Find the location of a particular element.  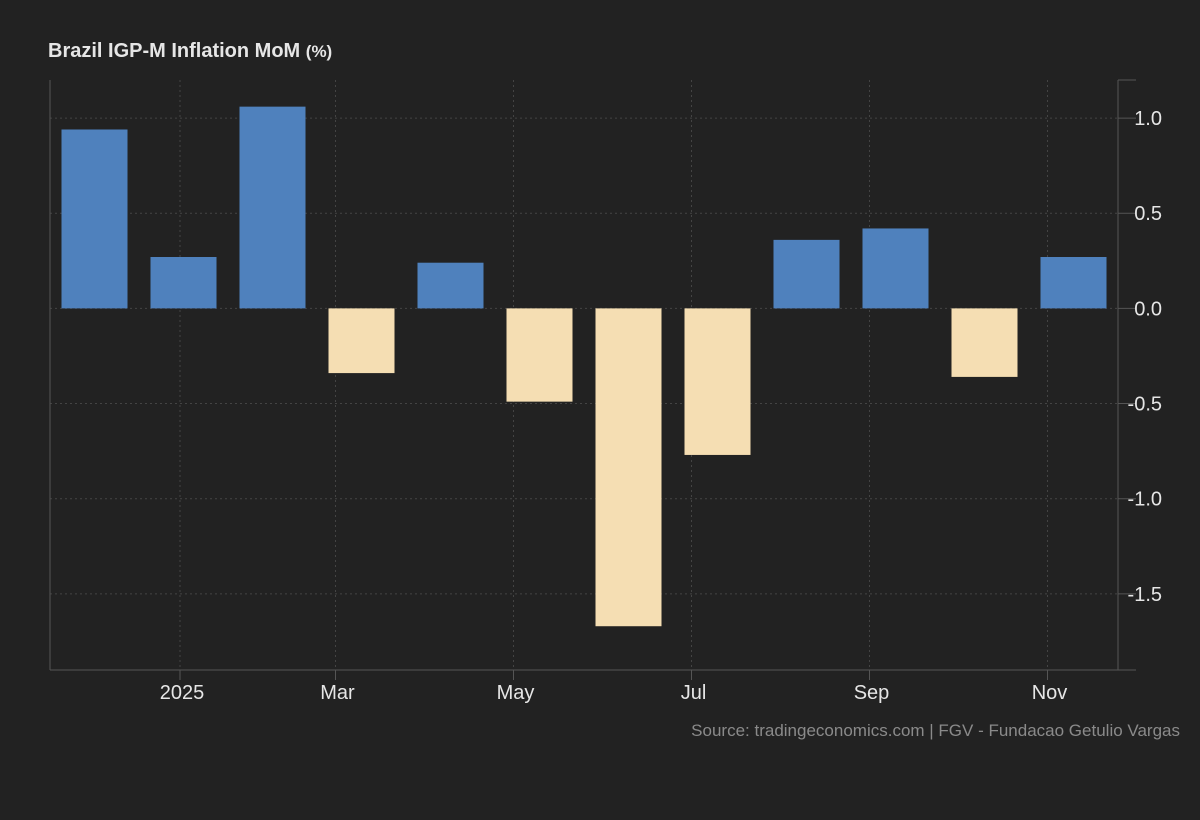

x-tick-label: Sep is located at coordinates (872, 693).